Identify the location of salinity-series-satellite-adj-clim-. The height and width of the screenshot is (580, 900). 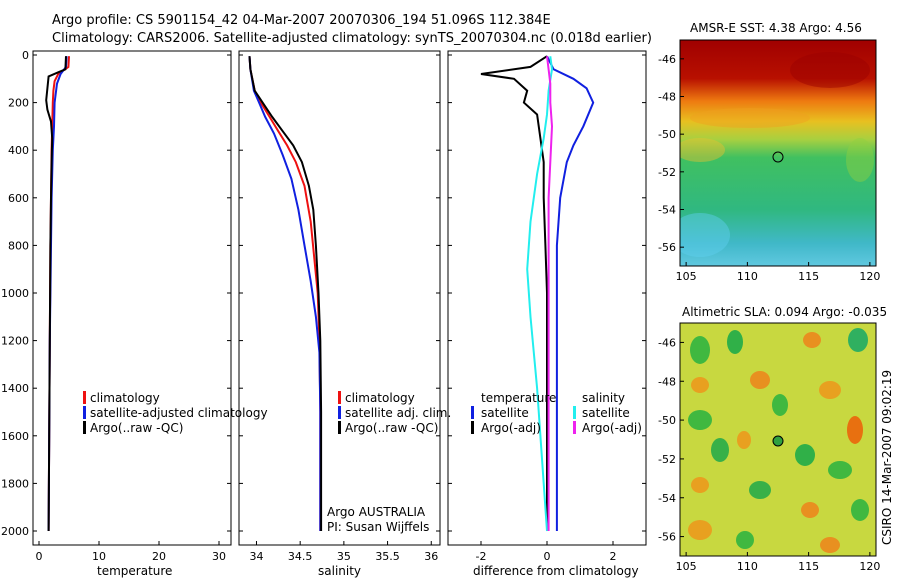
(285, 293).